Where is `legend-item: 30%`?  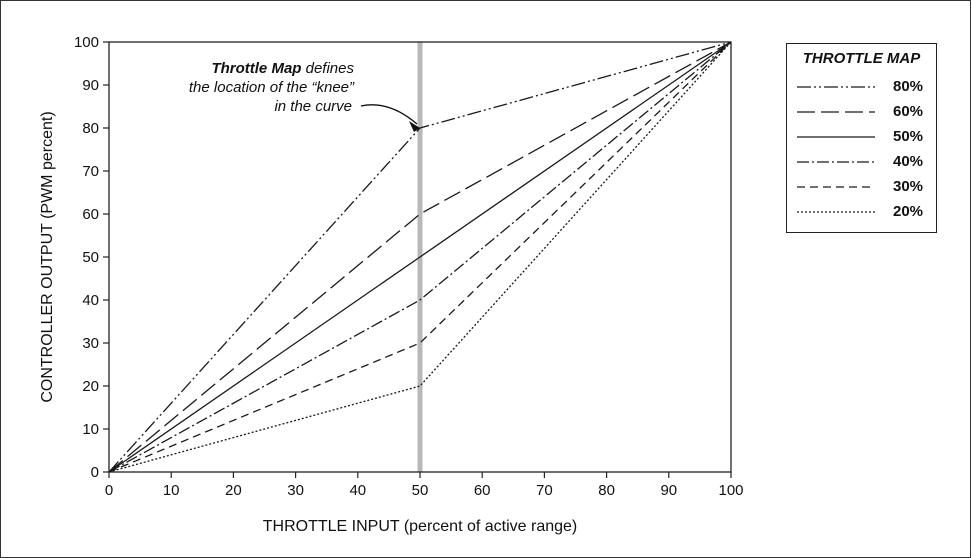
legend-item: 30% is located at coordinates (861, 187).